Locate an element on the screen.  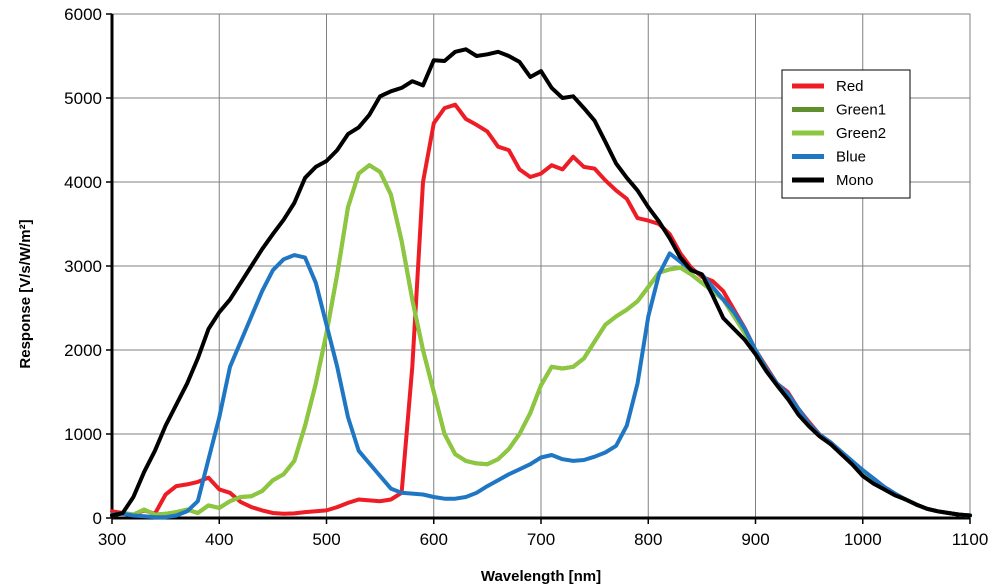
x-tick-label: 600 is located at coordinates (434, 539).